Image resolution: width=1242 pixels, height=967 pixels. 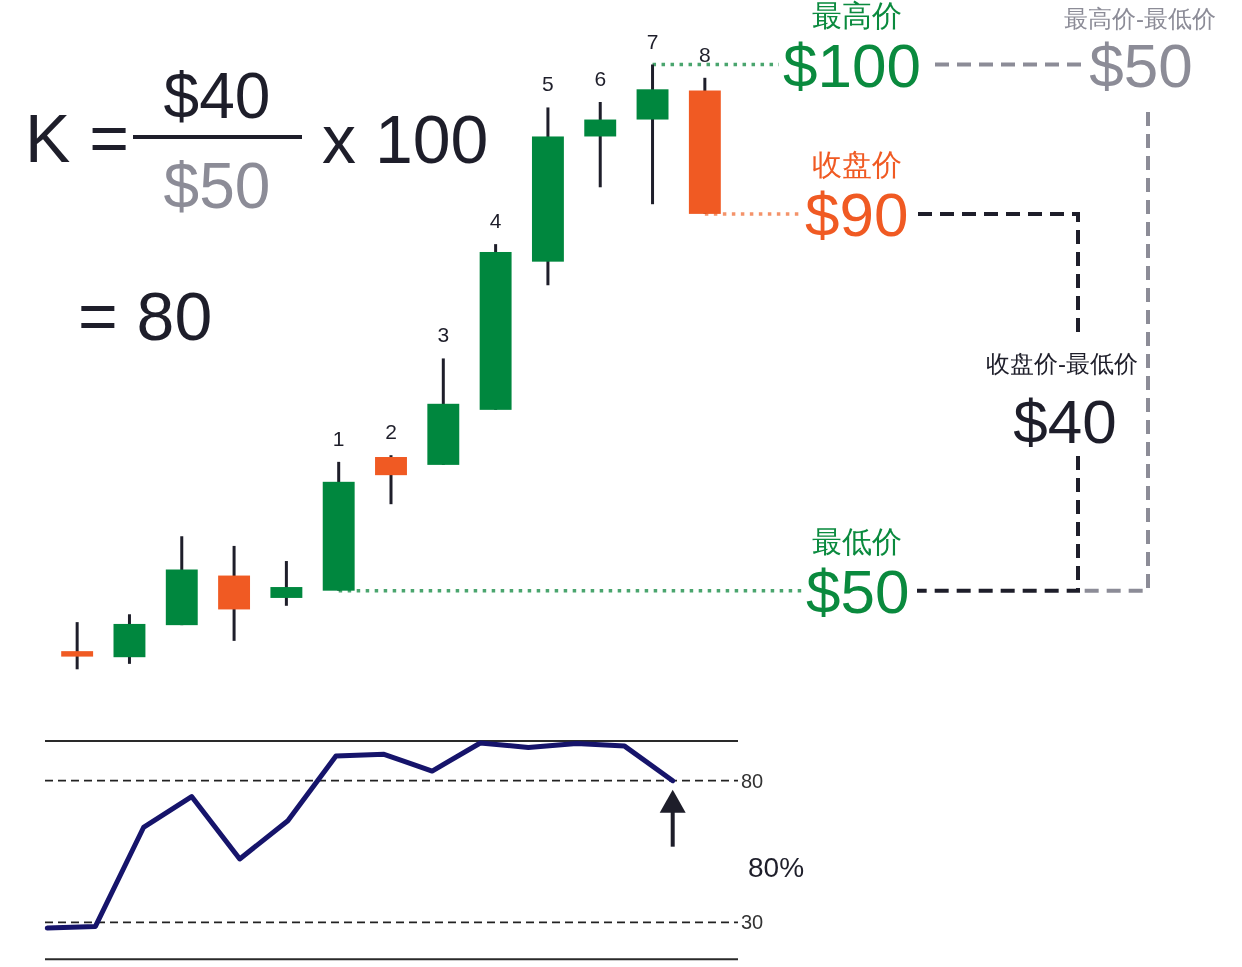 What do you see at coordinates (752, 780) in the screenshot?
I see `ref-line-label: 80` at bounding box center [752, 780].